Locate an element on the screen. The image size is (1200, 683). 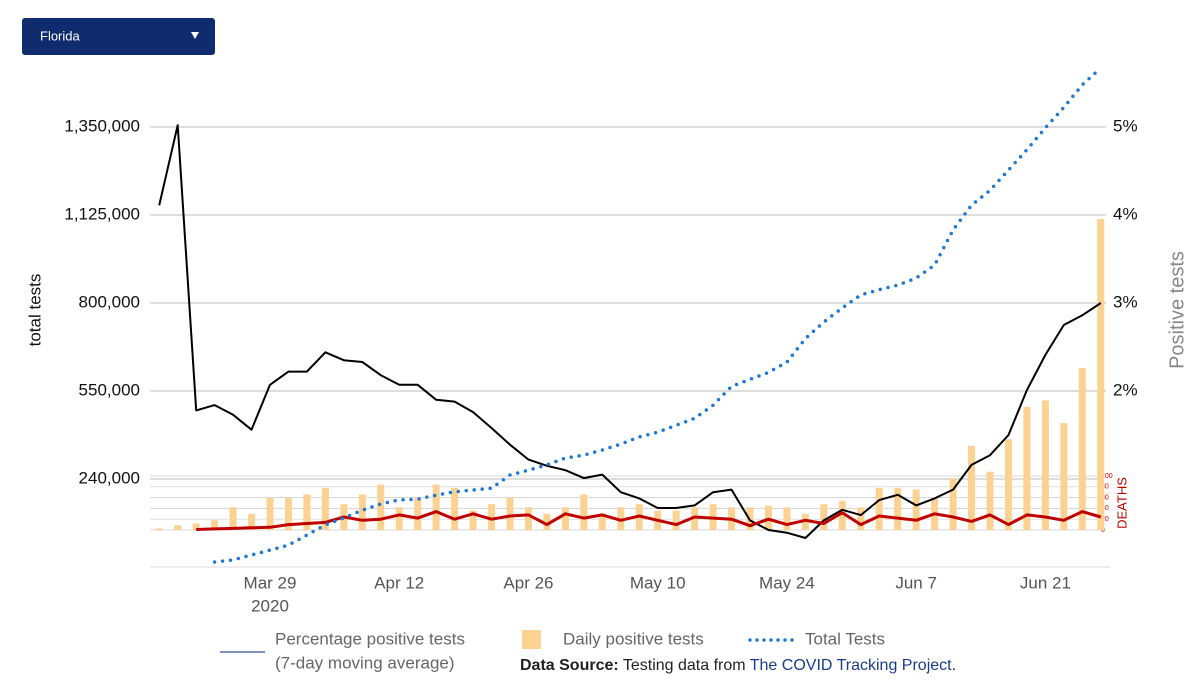
x-tick-label: Jun 21 is located at coordinates (1045, 582).